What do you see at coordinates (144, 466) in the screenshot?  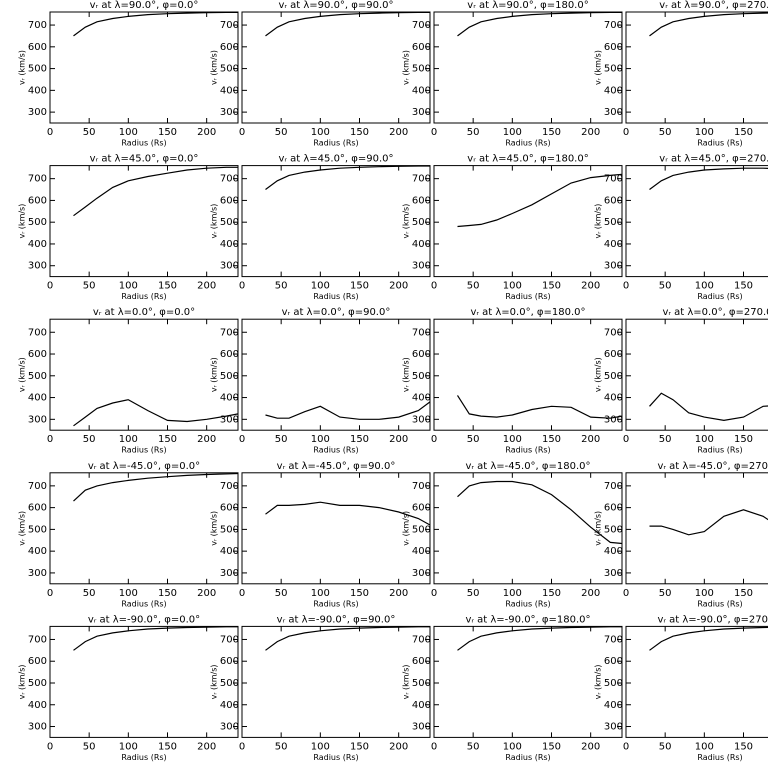 I see `chart-title: vᵣ at λ=-45.0°, φ=0.0°` at bounding box center [144, 466].